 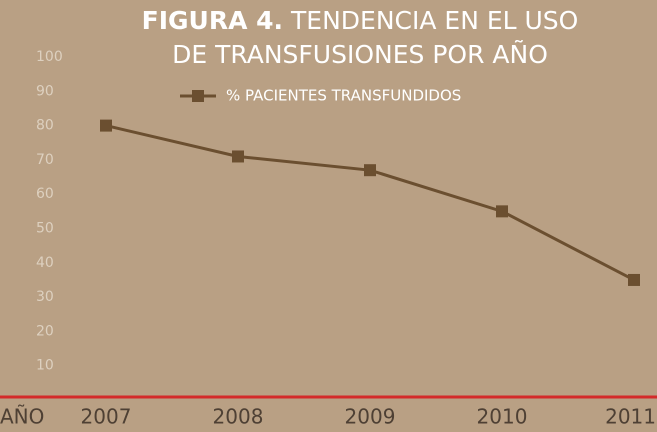 What do you see at coordinates (45, 263) in the screenshot?
I see `y-tick-label: 40` at bounding box center [45, 263].